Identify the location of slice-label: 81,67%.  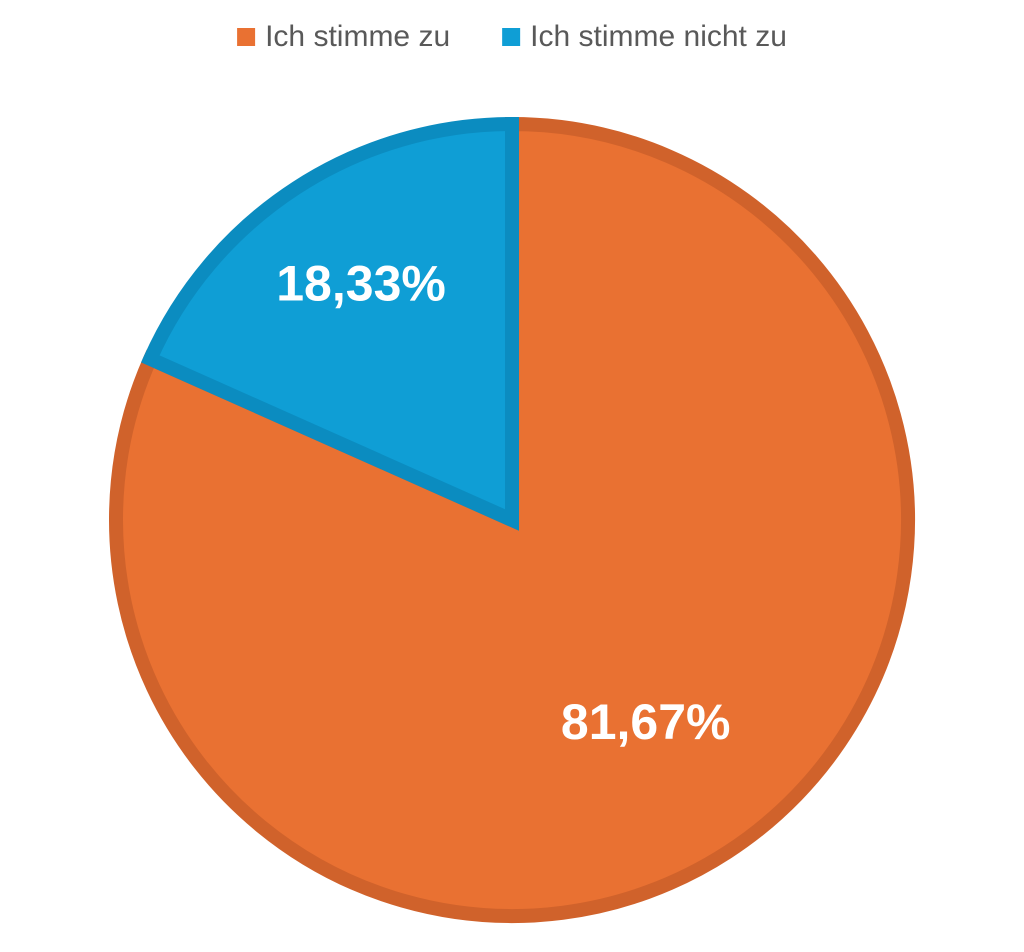
(646, 722).